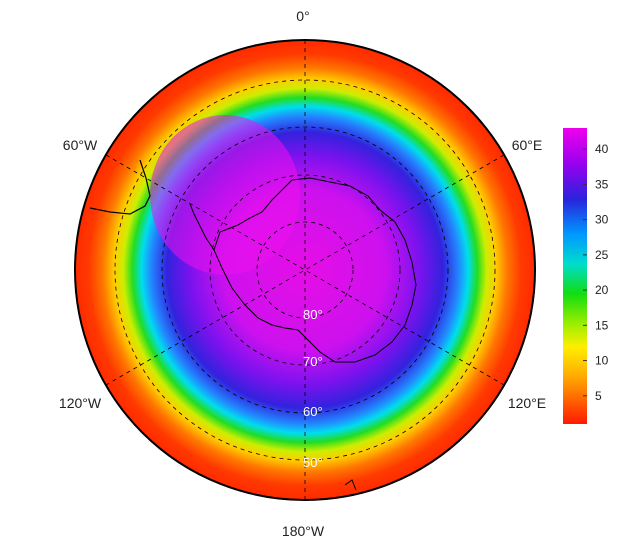  I want to click on colorbar-gradient, so click(575, 276).